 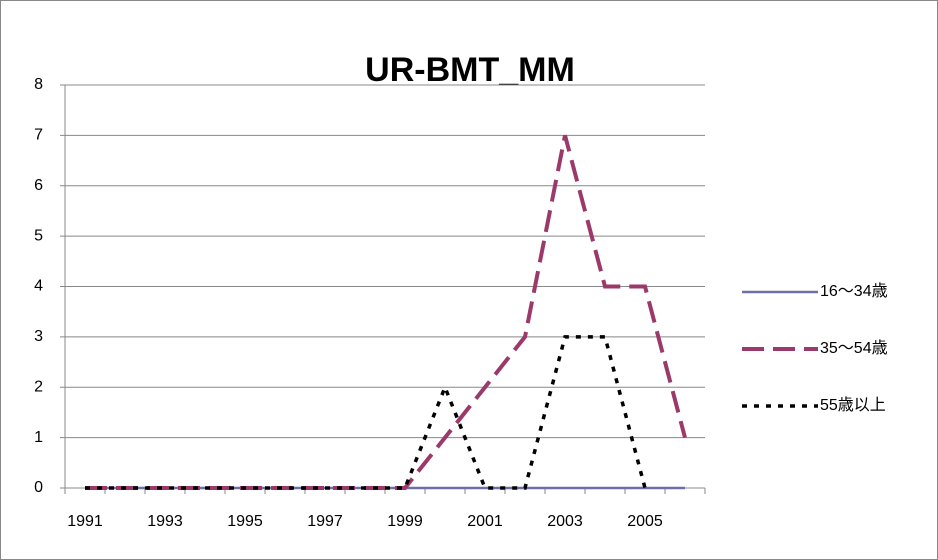 I want to click on y-tick-label: 8, so click(x=38, y=84).